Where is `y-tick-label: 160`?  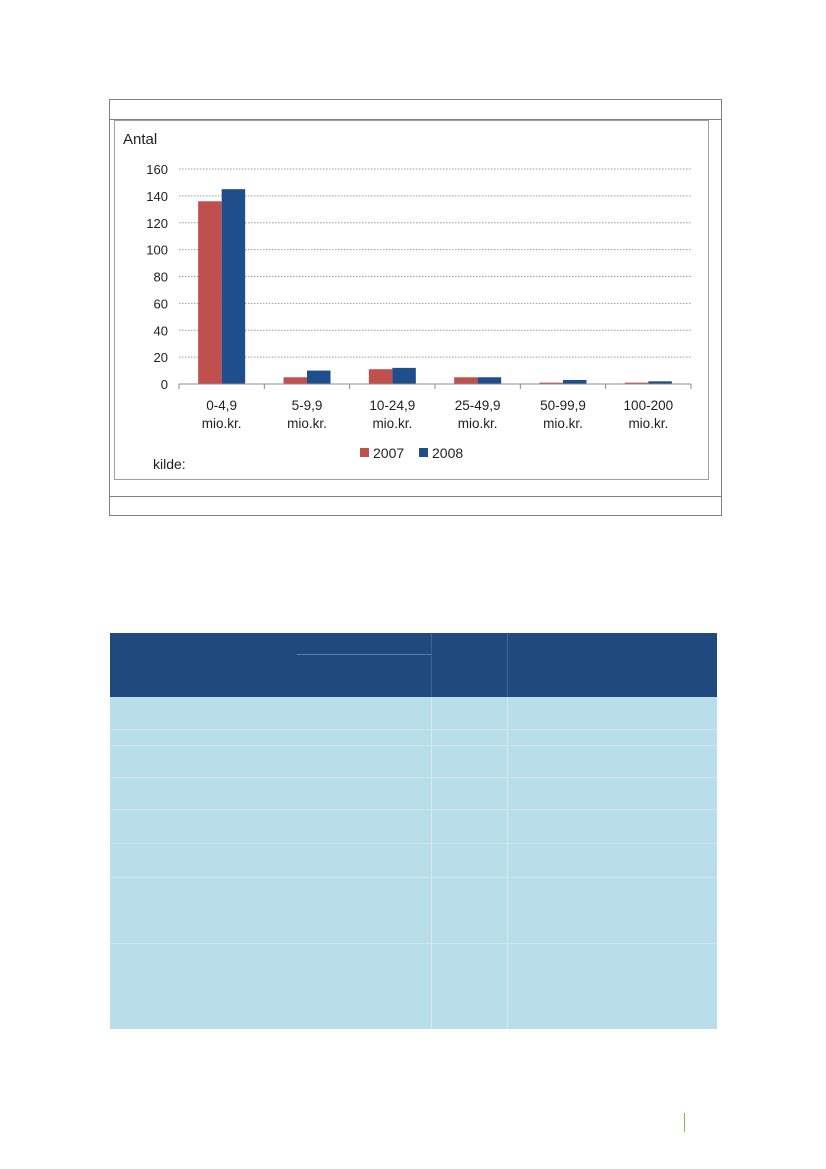 y-tick-label: 160 is located at coordinates (157, 169).